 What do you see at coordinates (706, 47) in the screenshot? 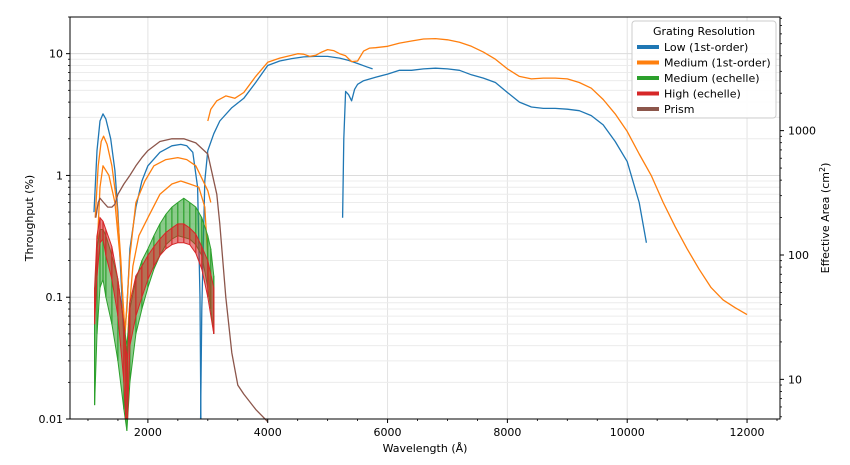
I see `legend-label-0: Low (1st-order)` at bounding box center [706, 47].